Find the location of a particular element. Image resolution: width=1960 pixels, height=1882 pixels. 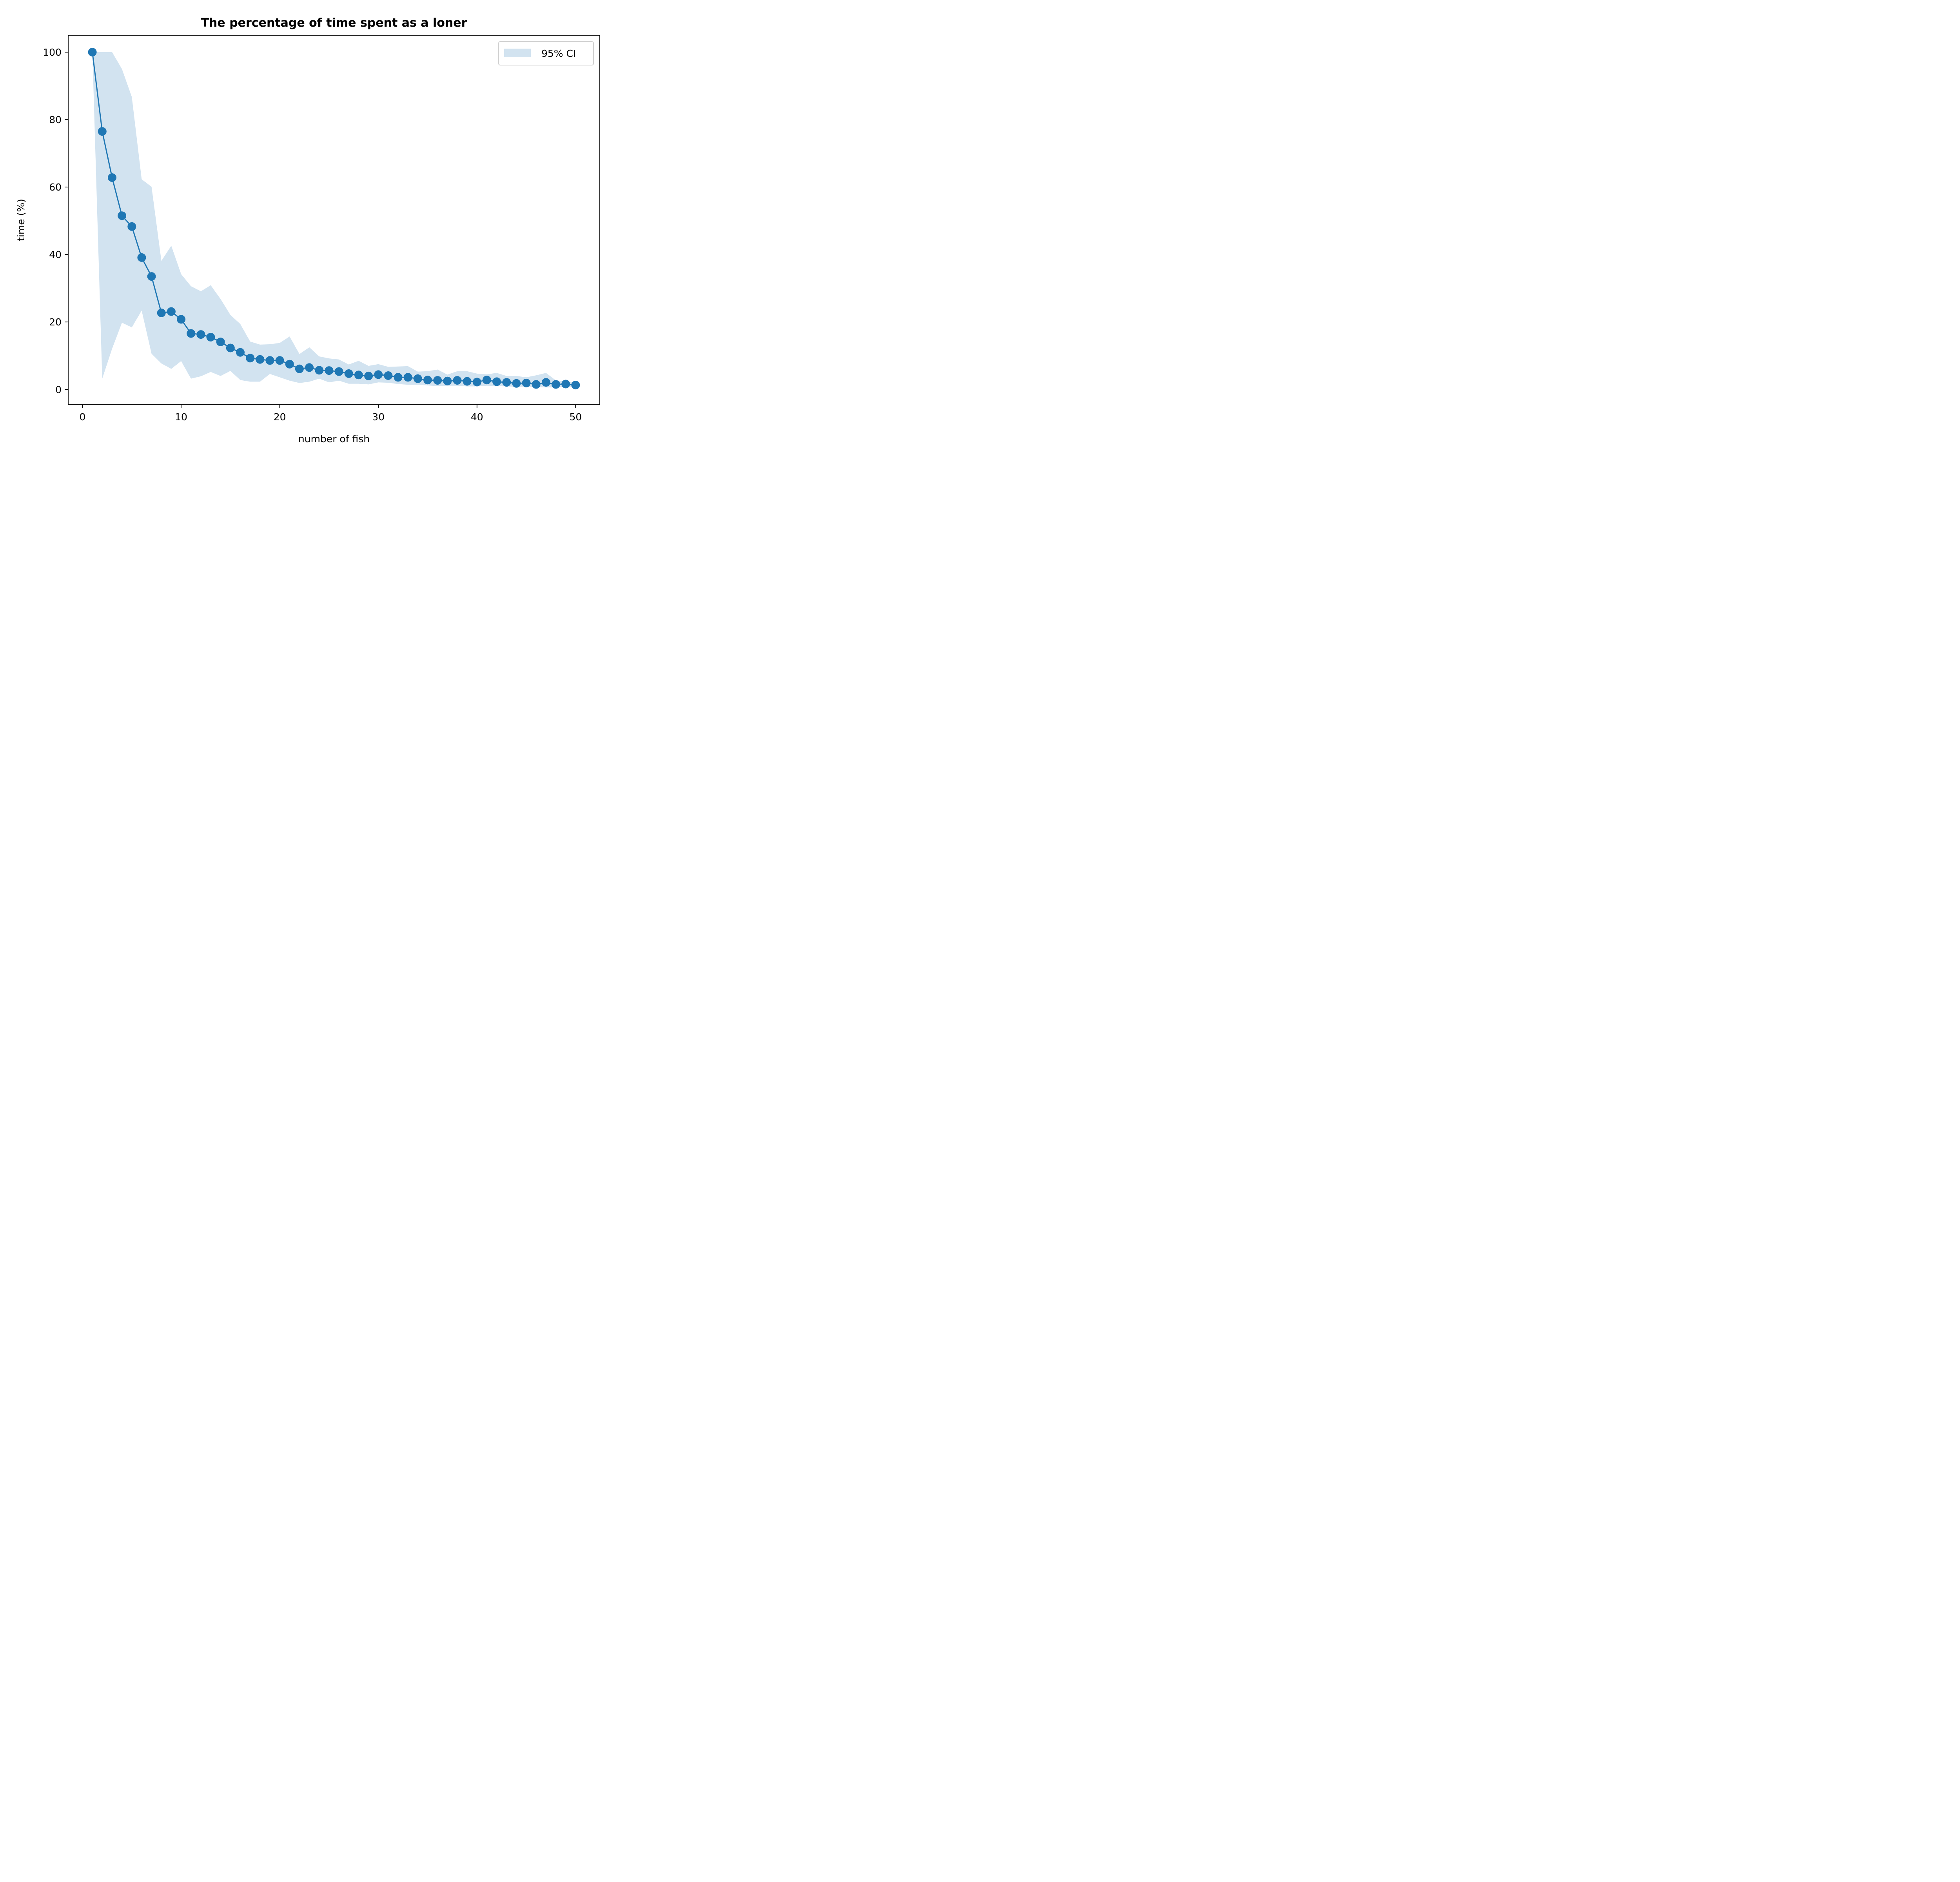

y-tick-label: 80 is located at coordinates (56, 119).